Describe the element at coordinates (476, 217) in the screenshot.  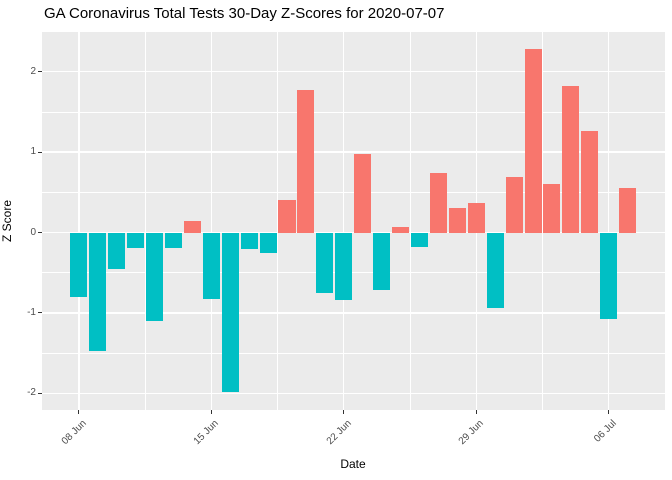
I see `bar-29 Jun` at that location.